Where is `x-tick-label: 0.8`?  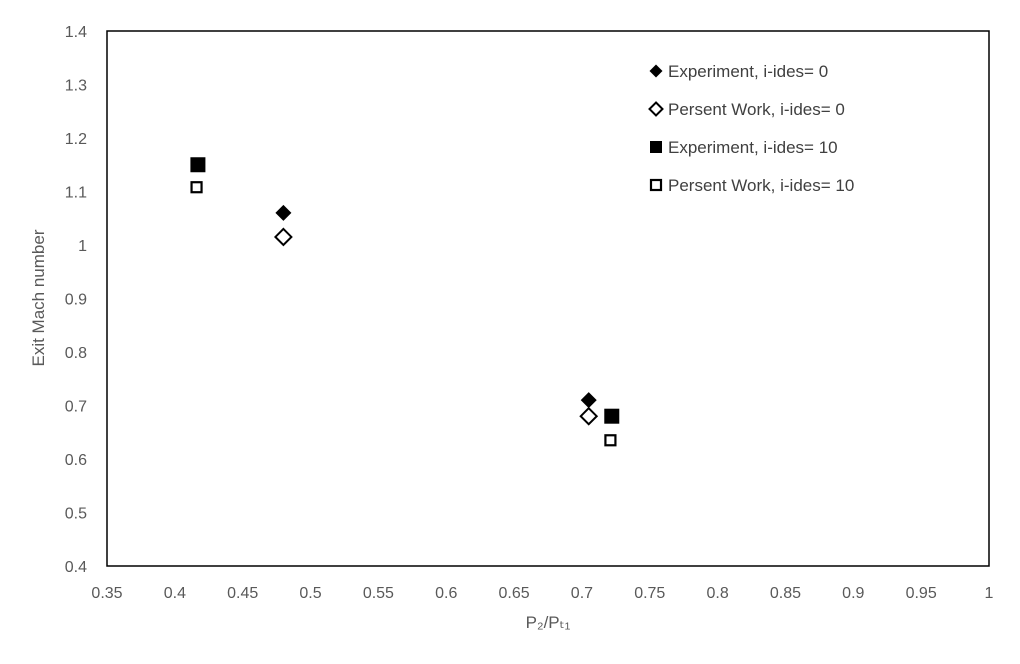
x-tick-label: 0.8 is located at coordinates (717, 593).